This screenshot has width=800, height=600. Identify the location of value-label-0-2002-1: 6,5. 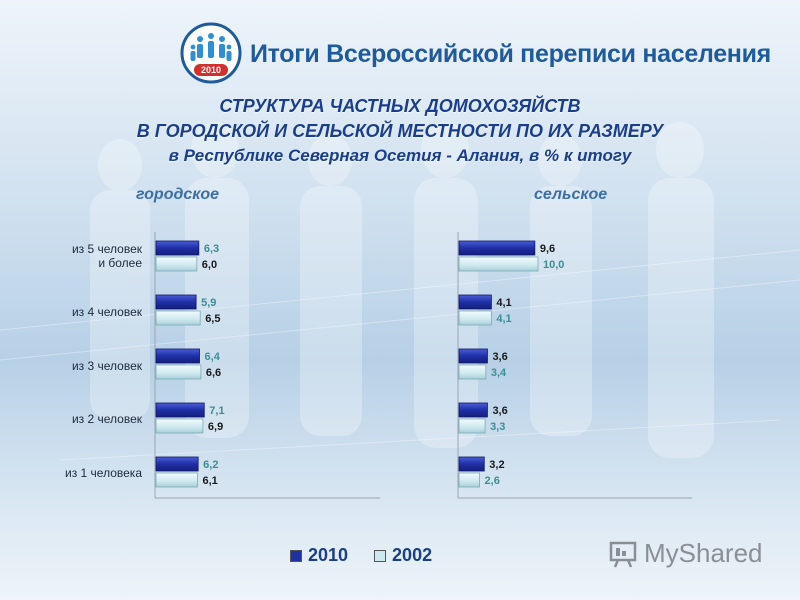
(212, 319).